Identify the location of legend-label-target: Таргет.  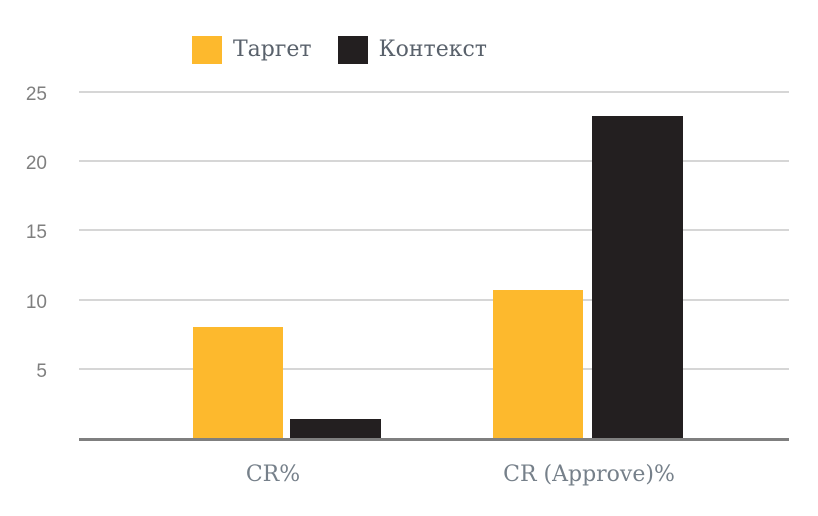
(272, 49).